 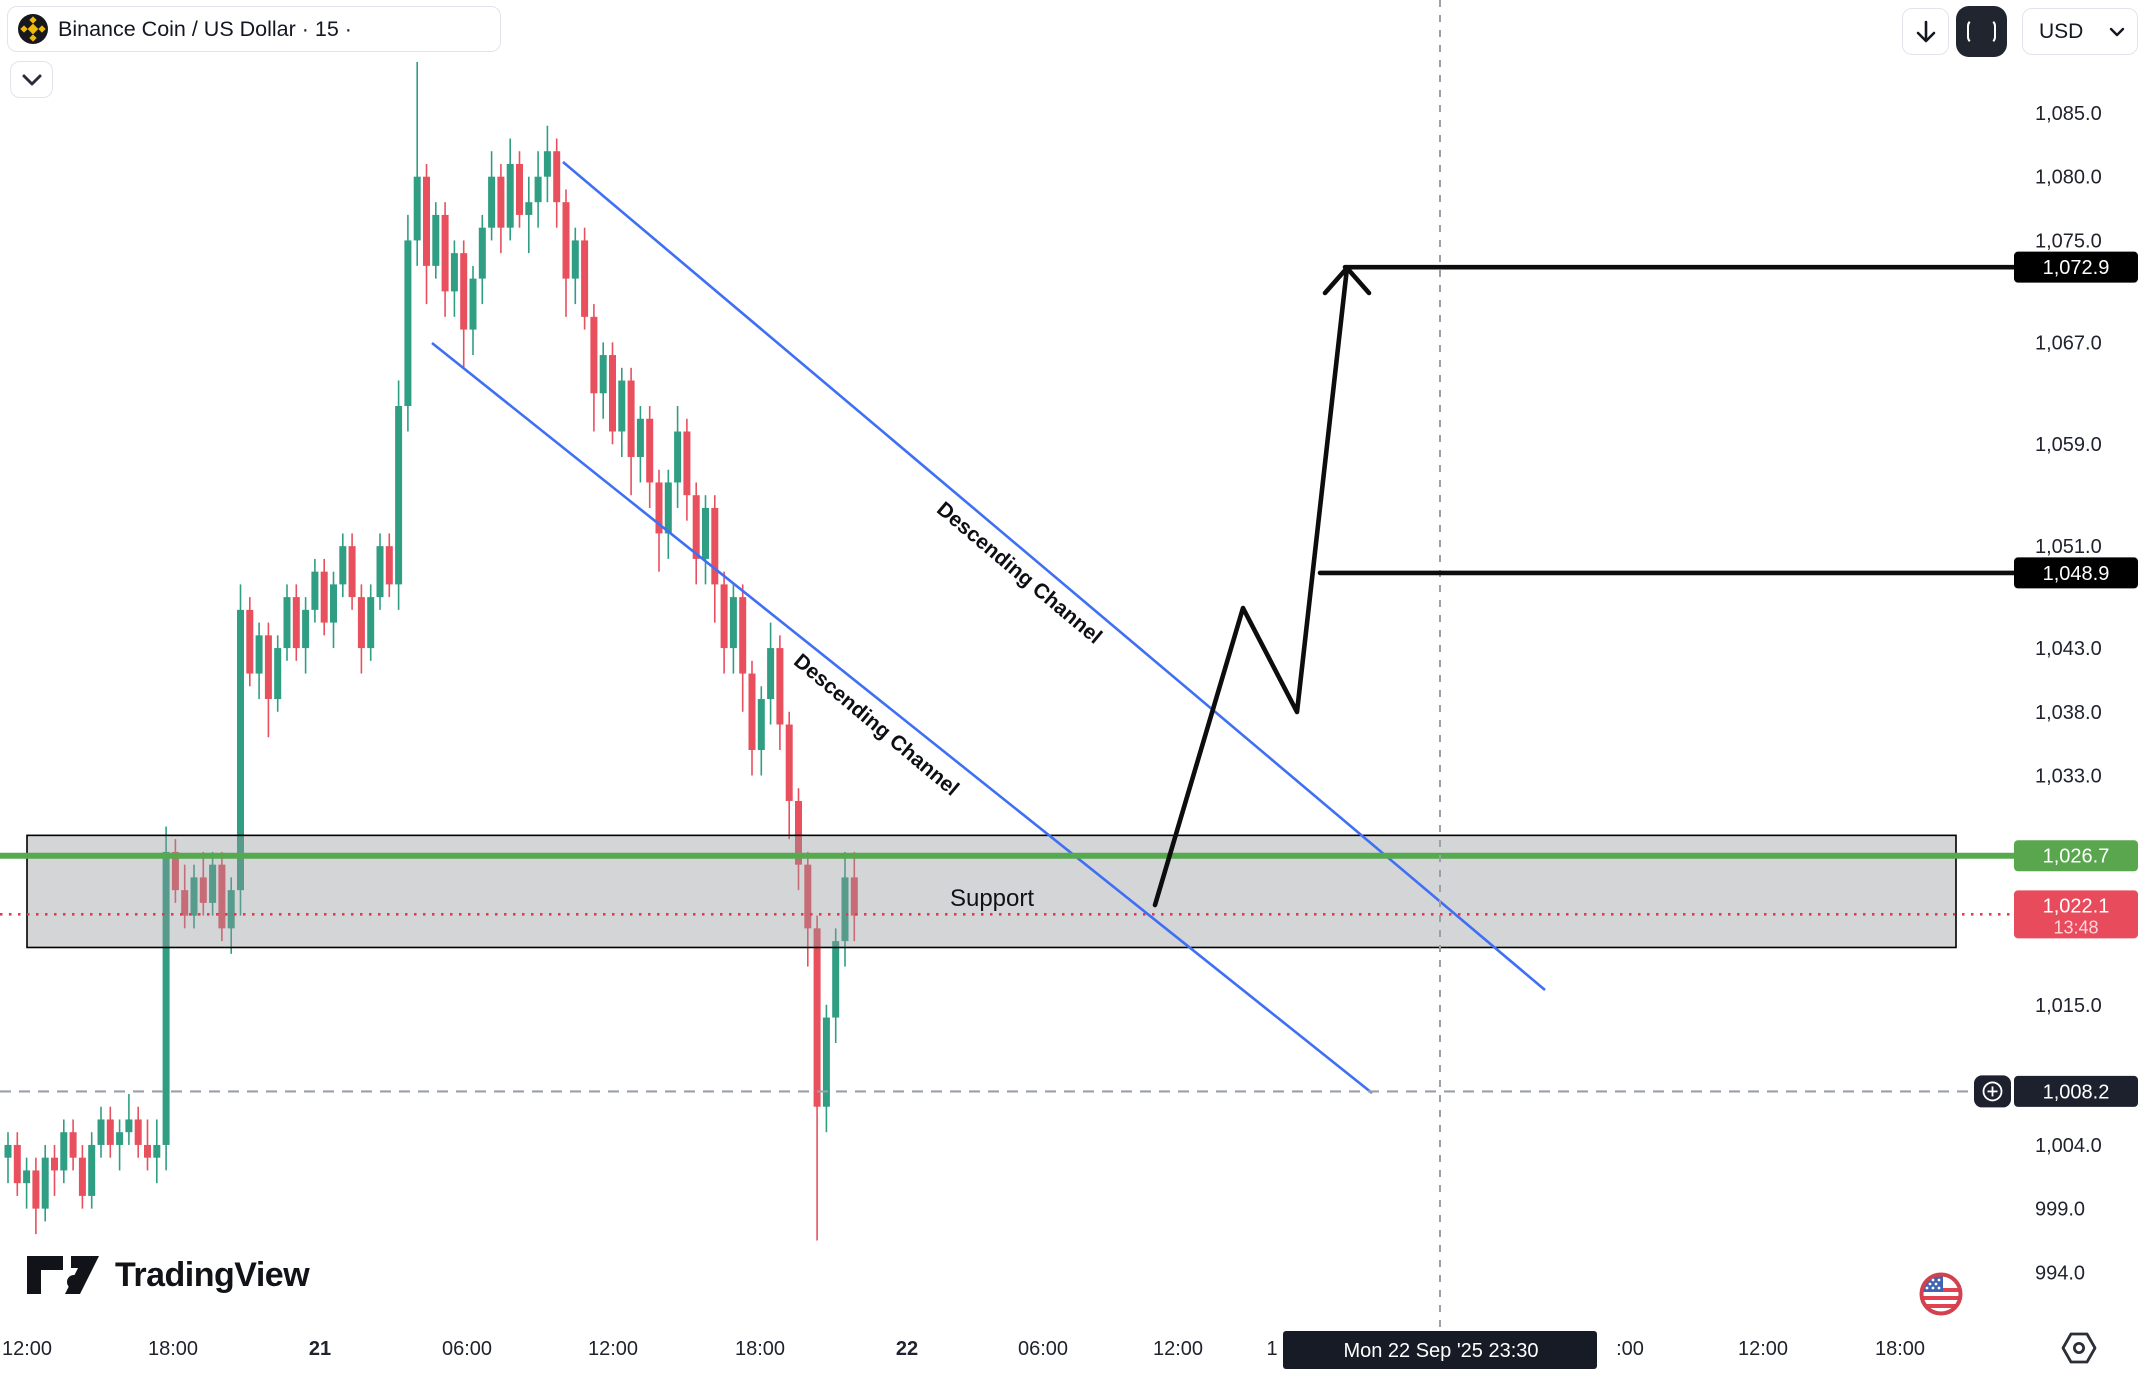 What do you see at coordinates (320, 1349) in the screenshot?
I see `time-tick: 21` at bounding box center [320, 1349].